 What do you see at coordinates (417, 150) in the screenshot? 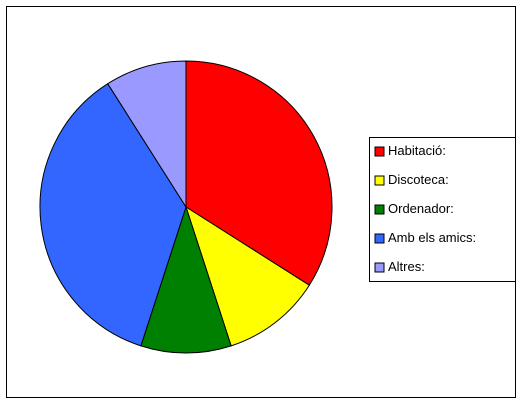
I see `legend-label: Habitació:` at bounding box center [417, 150].